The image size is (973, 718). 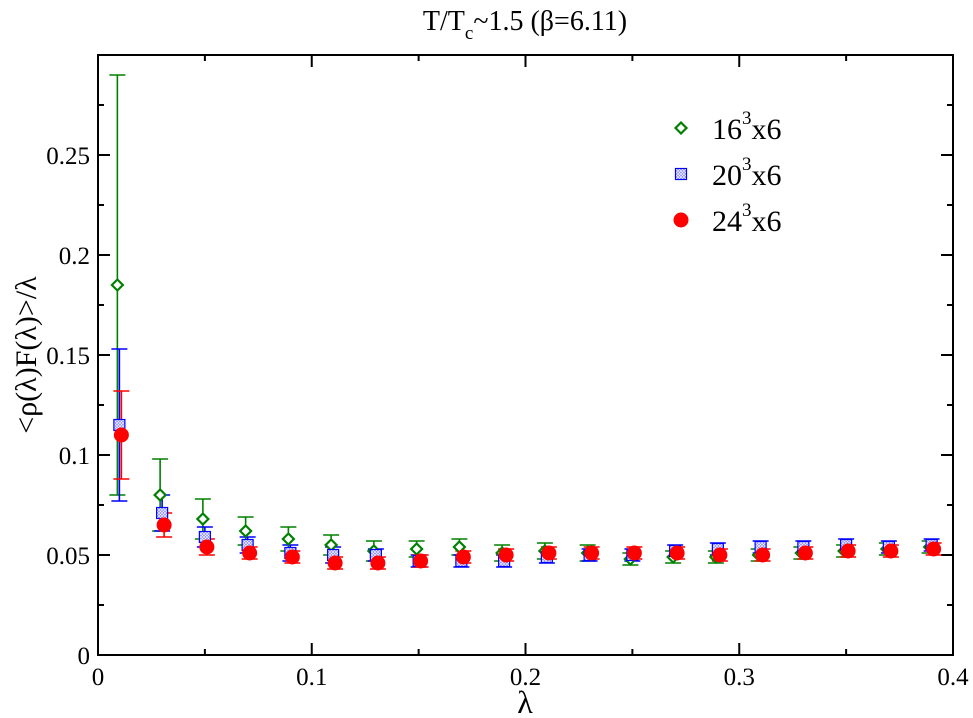 What do you see at coordinates (74, 456) in the screenshot?
I see `y-tick-label: 0.1` at bounding box center [74, 456].